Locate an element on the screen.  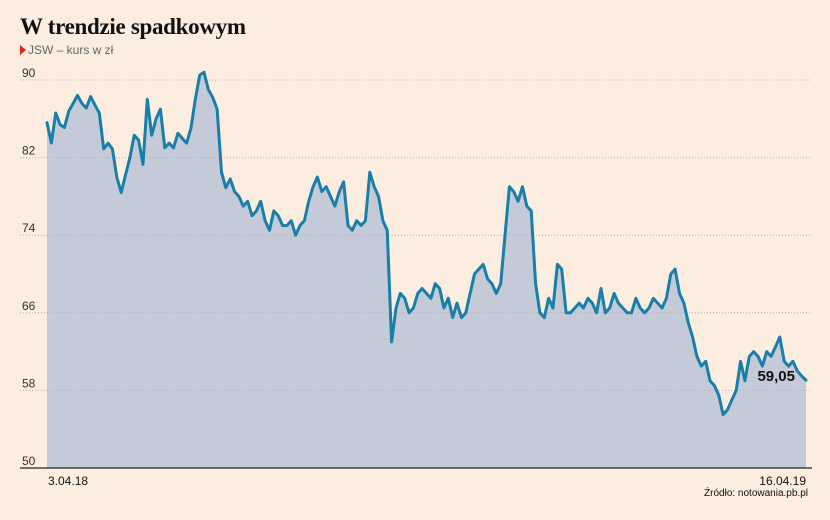
chart-subtitle-row: JSW – kurs w zł is located at coordinates (66, 50).